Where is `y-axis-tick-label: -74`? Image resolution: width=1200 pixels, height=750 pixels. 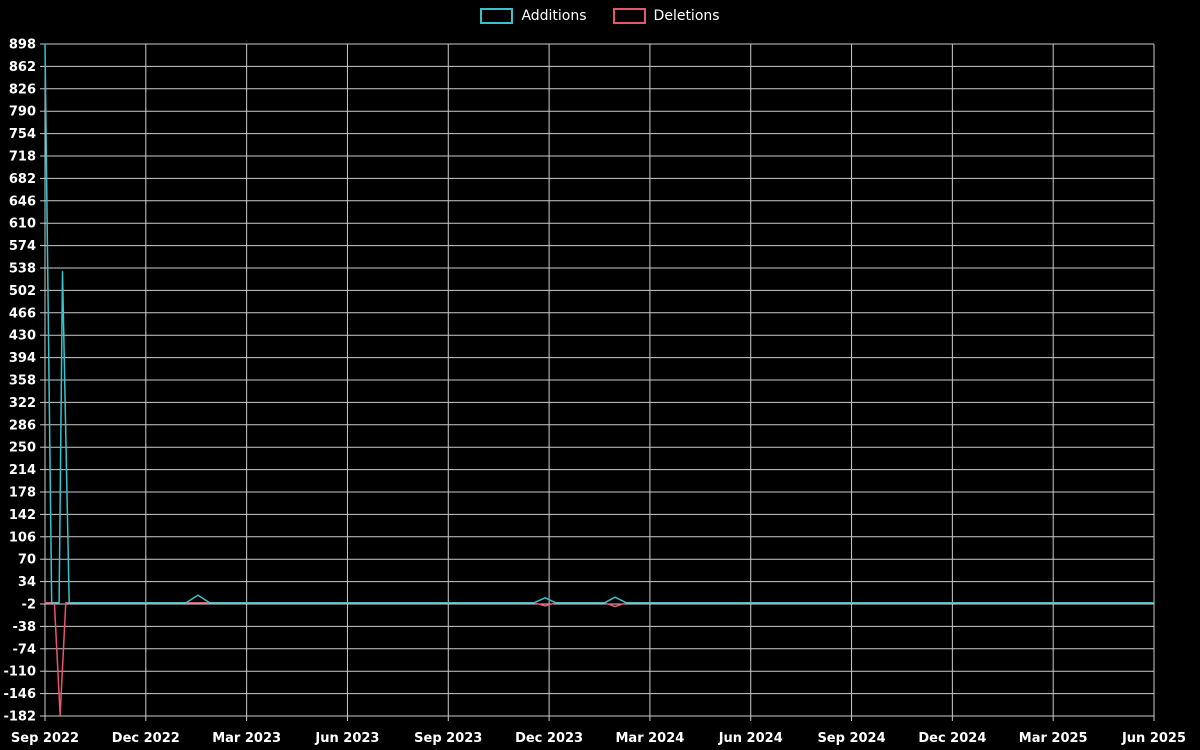 y-axis-tick-label: -74 is located at coordinates (25, 649).